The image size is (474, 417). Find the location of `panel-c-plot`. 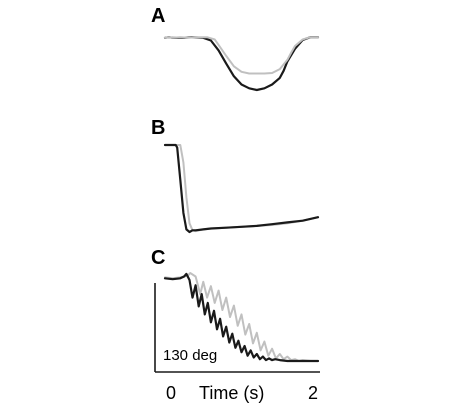

panel-c-plot is located at coordinates (241, 317).